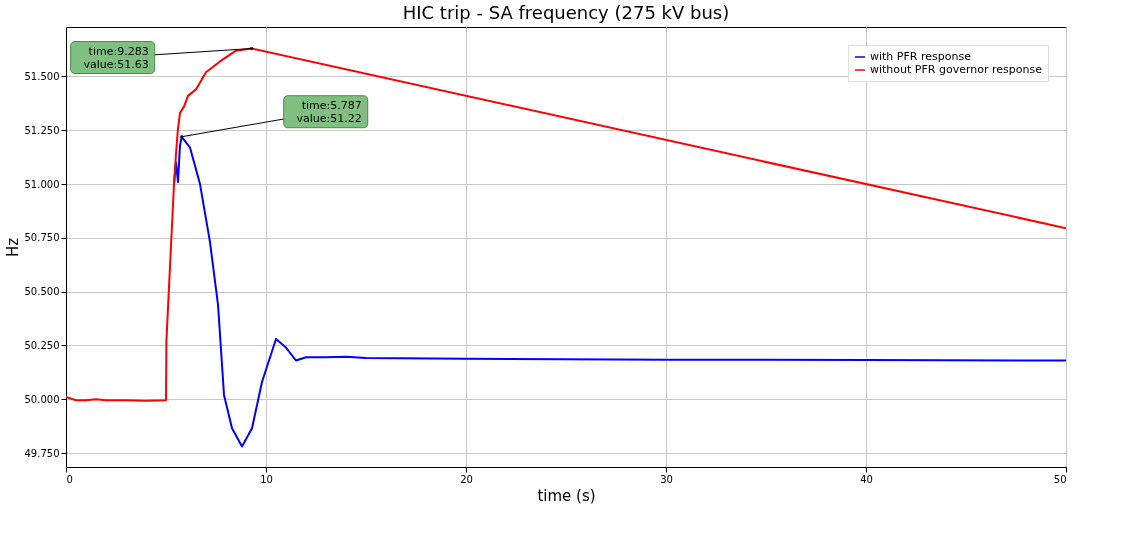 The height and width of the screenshot is (542, 1139). Describe the element at coordinates (42, 453) in the screenshot. I see `y-tick-label: 49.750` at that location.